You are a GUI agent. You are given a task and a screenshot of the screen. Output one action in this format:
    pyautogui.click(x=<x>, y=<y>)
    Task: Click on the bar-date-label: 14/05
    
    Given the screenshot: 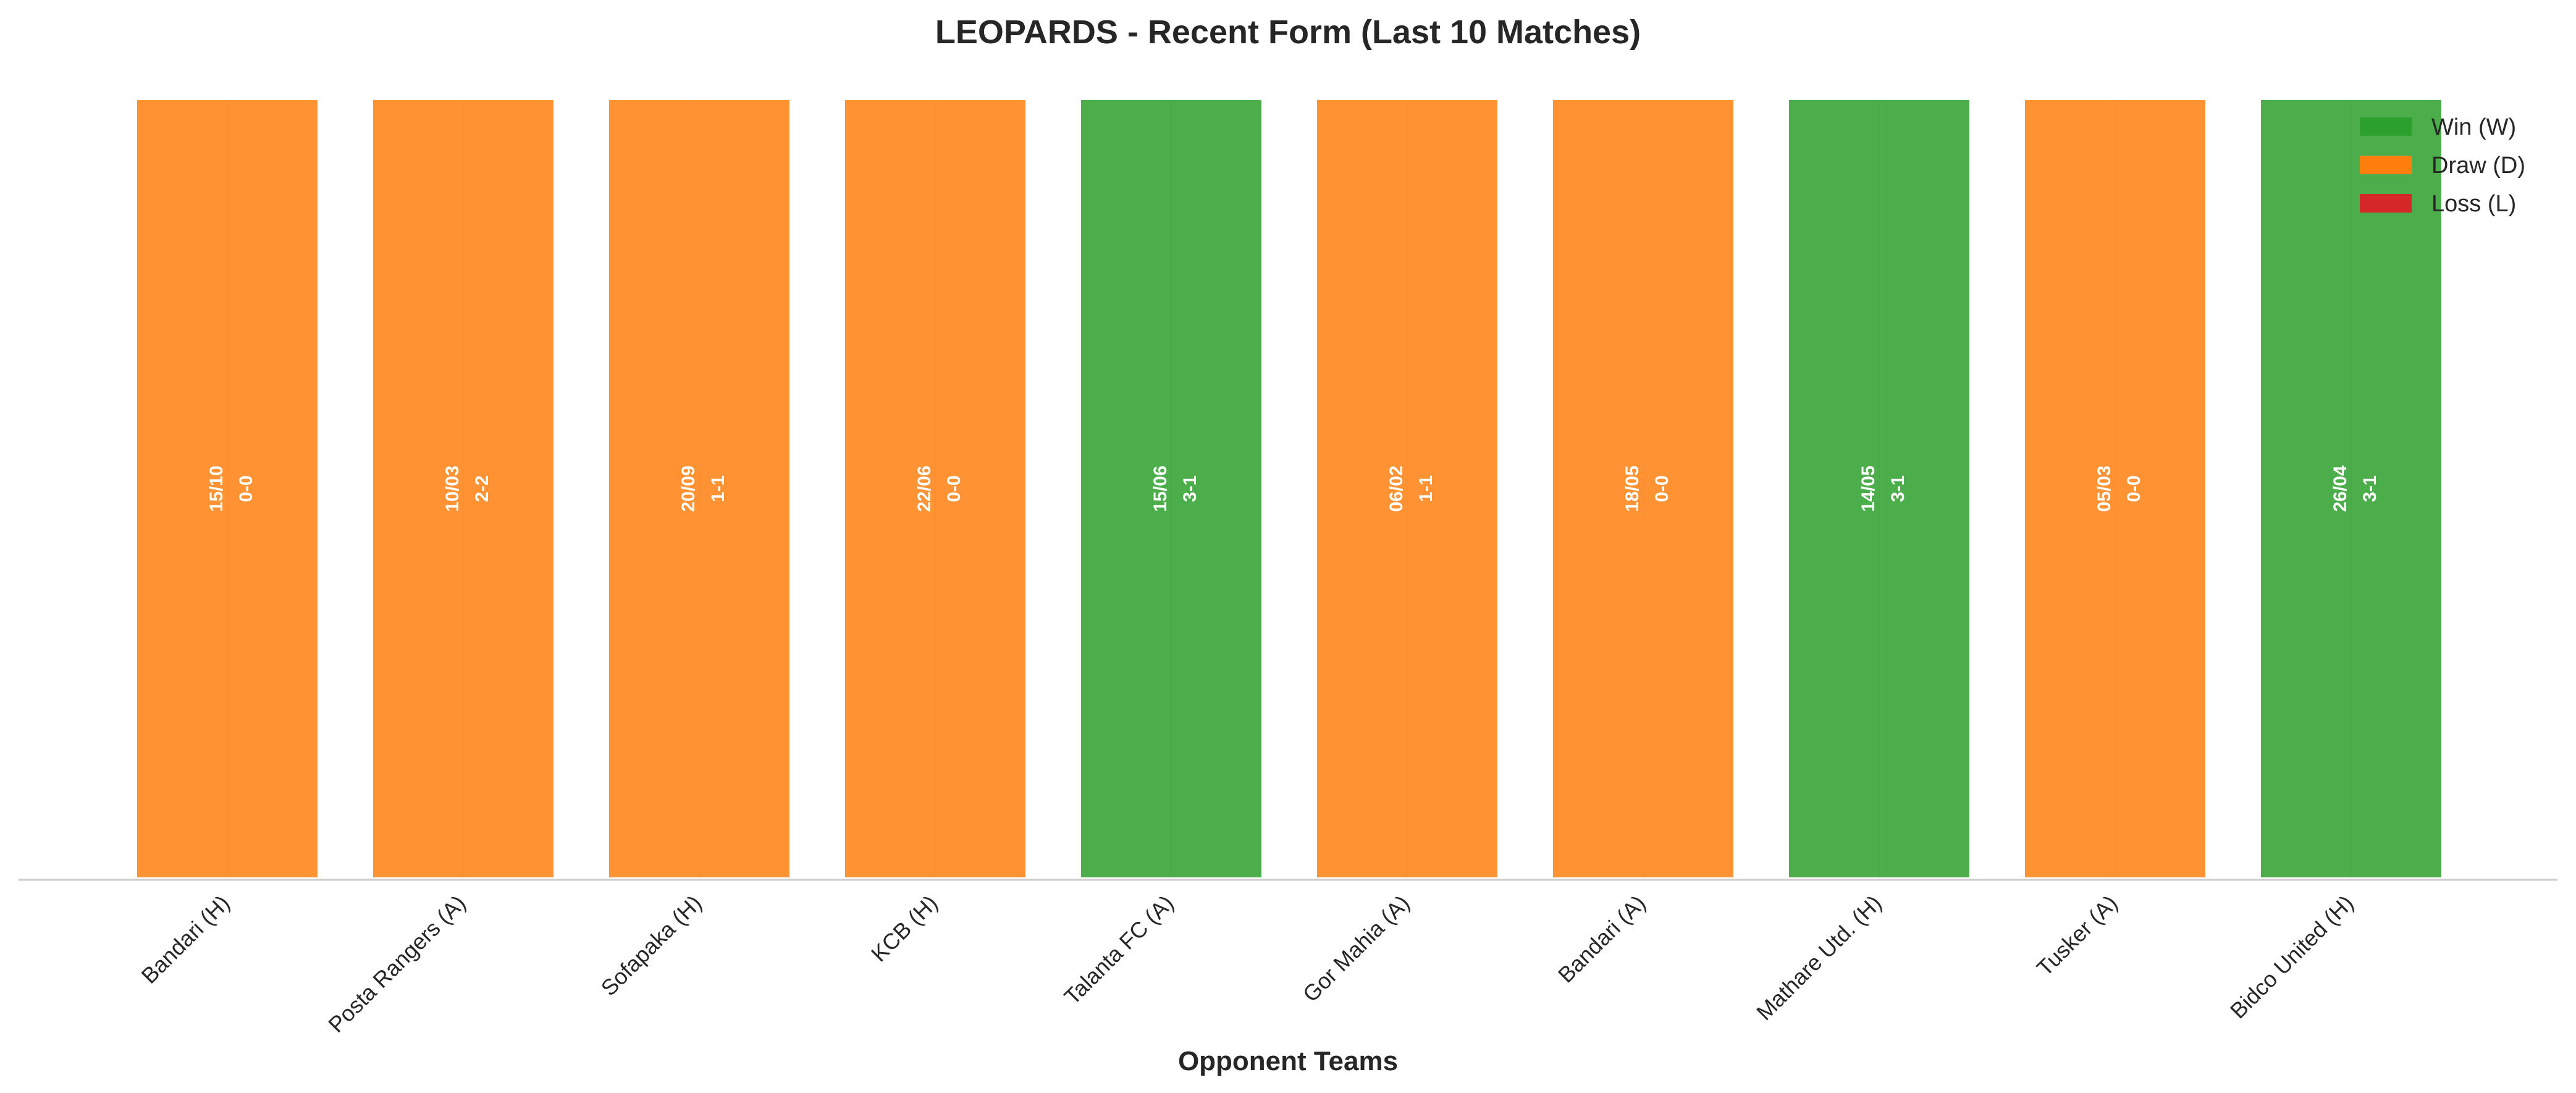 What is the action you would take?
    pyautogui.click(x=1868, y=489)
    